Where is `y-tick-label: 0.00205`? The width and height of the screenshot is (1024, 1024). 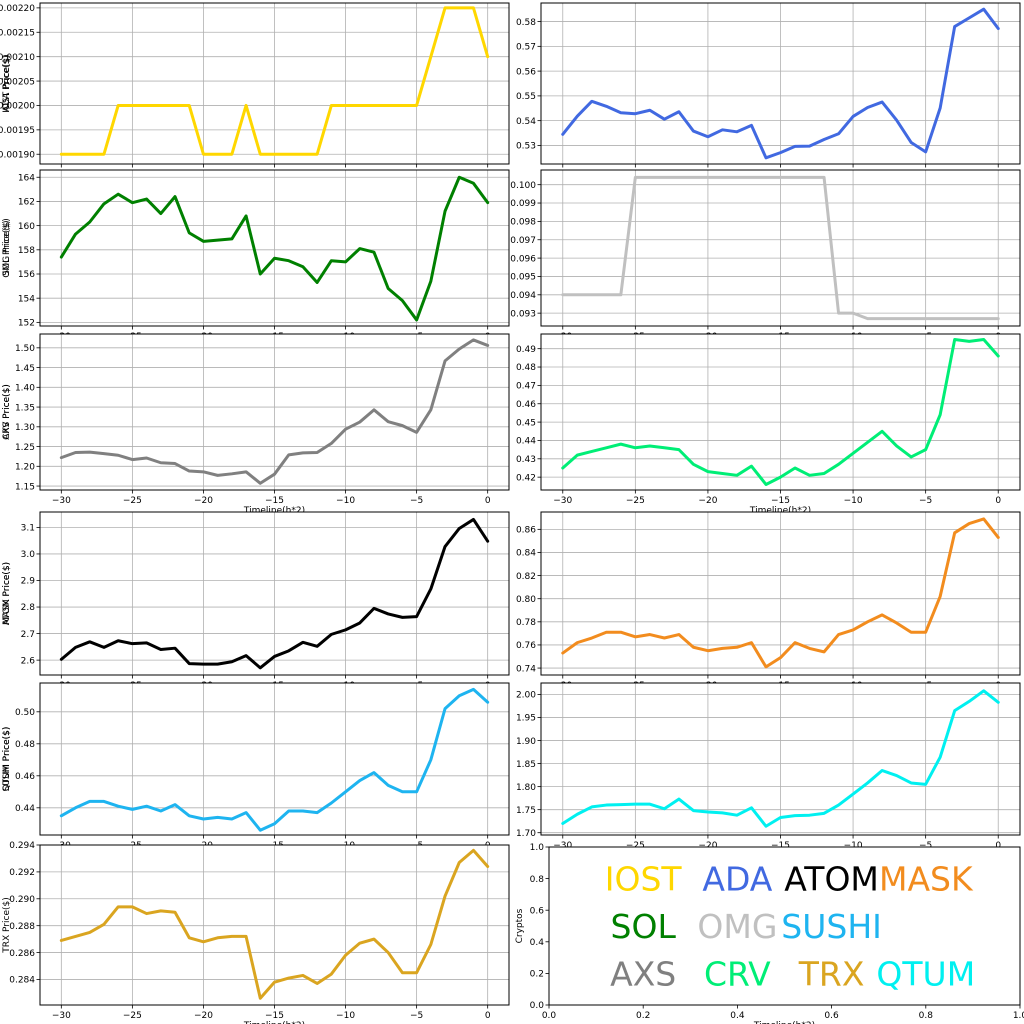
y-tick-label: 0.00205 is located at coordinates (17, 82).